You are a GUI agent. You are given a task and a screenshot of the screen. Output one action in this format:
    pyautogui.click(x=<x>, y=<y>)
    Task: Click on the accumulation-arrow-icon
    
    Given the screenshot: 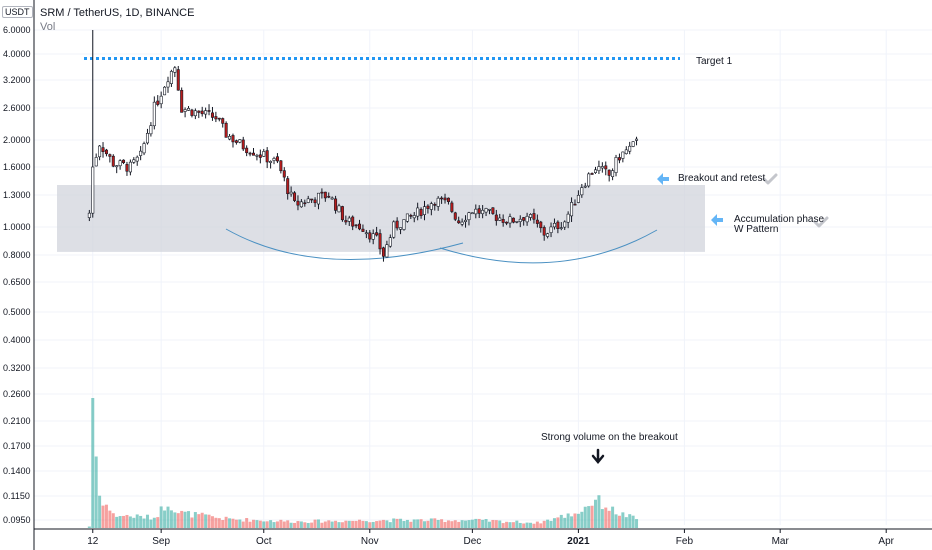 What is the action you would take?
    pyautogui.click(x=717, y=220)
    